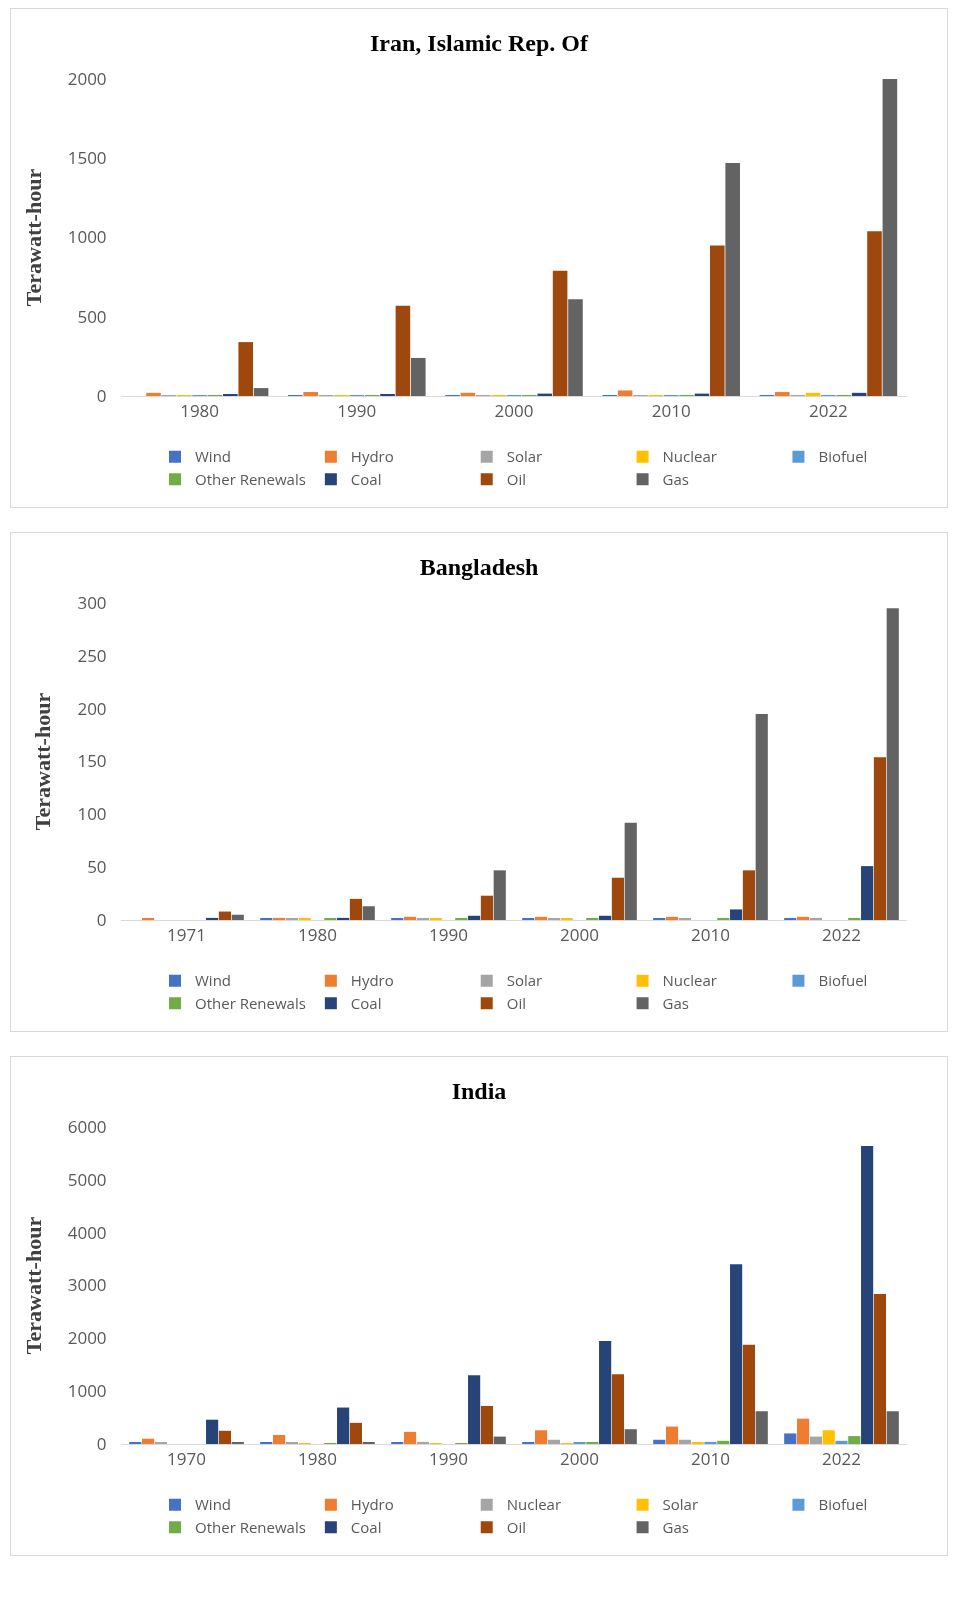 Image resolution: width=966 pixels, height=1615 pixels. Describe the element at coordinates (92, 316) in the screenshot. I see `y-tick-label: 500` at that location.